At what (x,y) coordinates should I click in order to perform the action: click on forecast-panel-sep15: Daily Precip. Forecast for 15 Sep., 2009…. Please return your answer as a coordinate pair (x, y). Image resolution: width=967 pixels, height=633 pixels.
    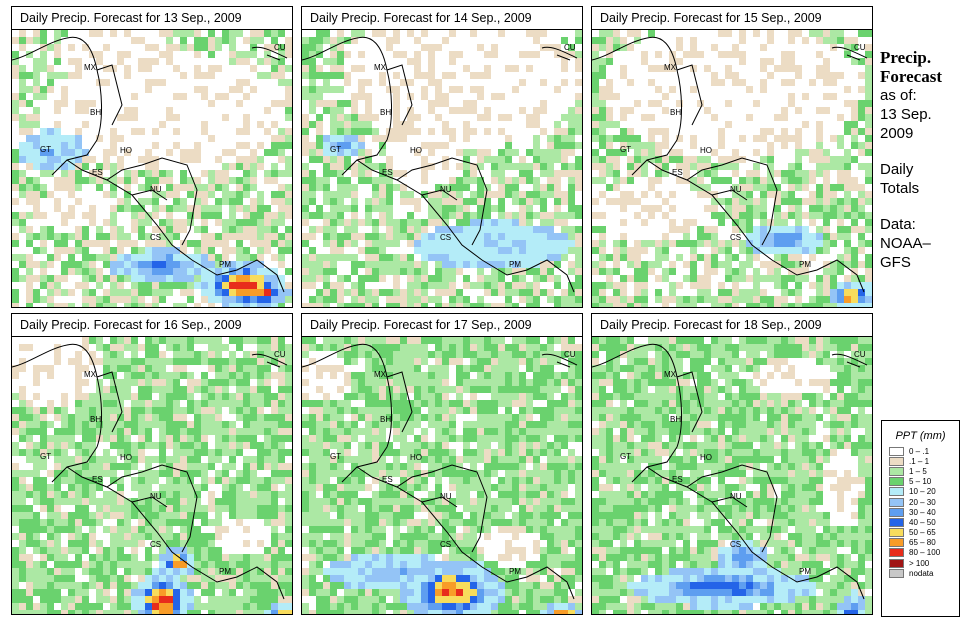
    Looking at the image, I should click on (732, 157).